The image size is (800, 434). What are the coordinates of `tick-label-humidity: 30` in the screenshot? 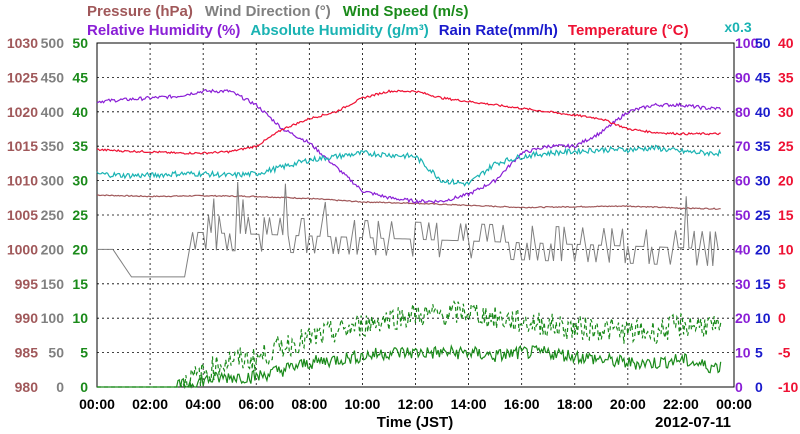 It's located at (743, 284).